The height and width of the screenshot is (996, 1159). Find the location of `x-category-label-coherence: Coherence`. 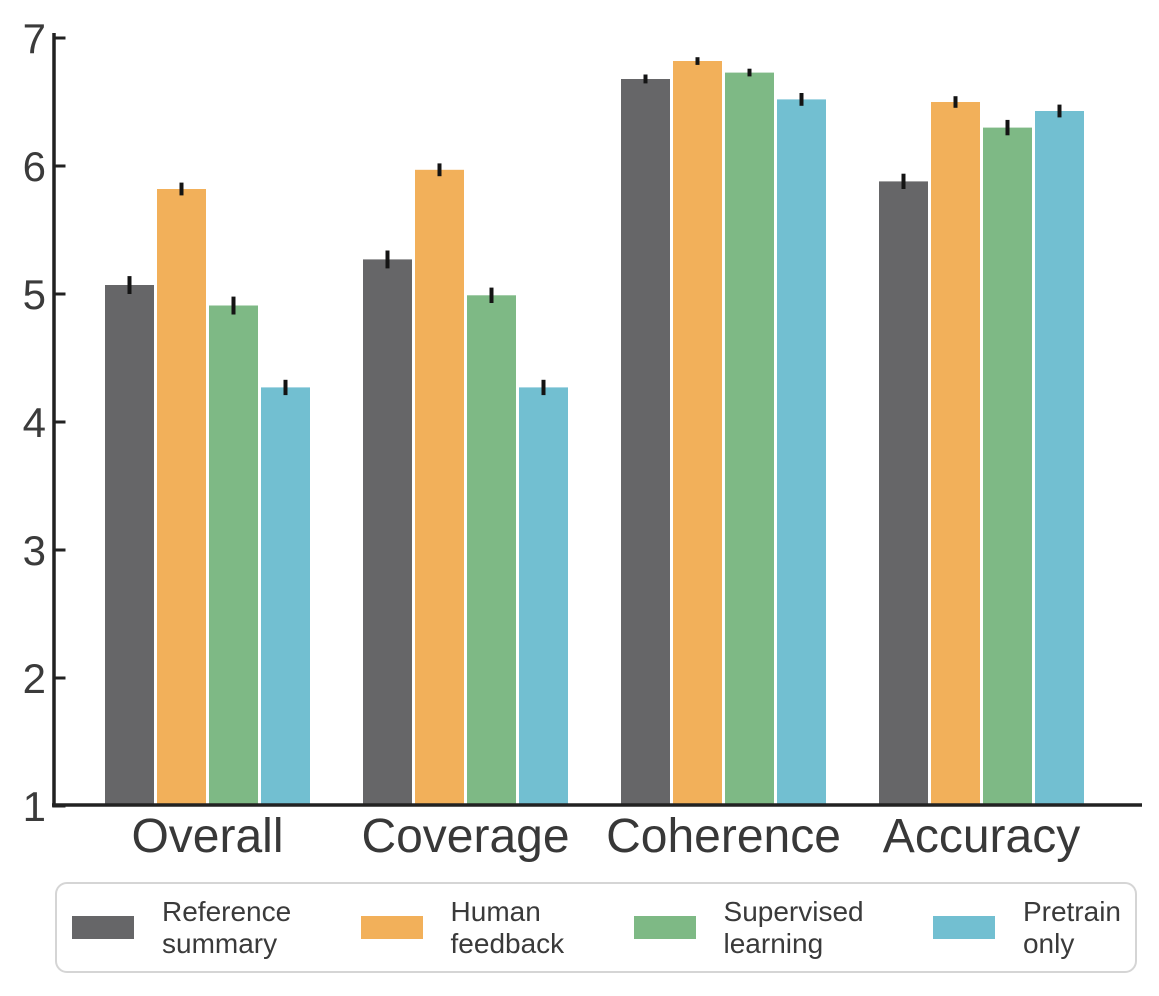

x-category-label-coherence: Coherence is located at coordinates (723, 836).